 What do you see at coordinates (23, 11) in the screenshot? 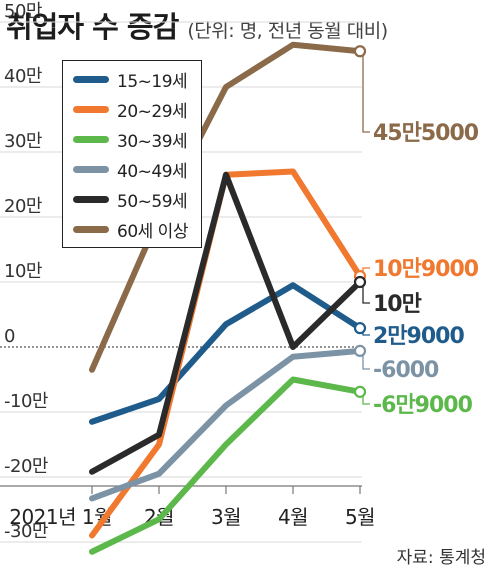
I see `y-tick-label: 50만` at bounding box center [23, 11].